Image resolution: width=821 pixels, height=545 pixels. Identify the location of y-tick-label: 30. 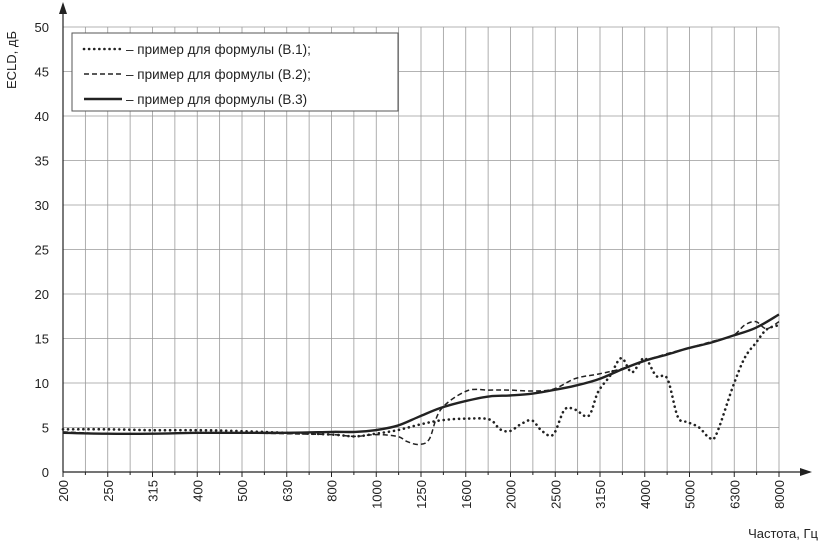
(42, 205).